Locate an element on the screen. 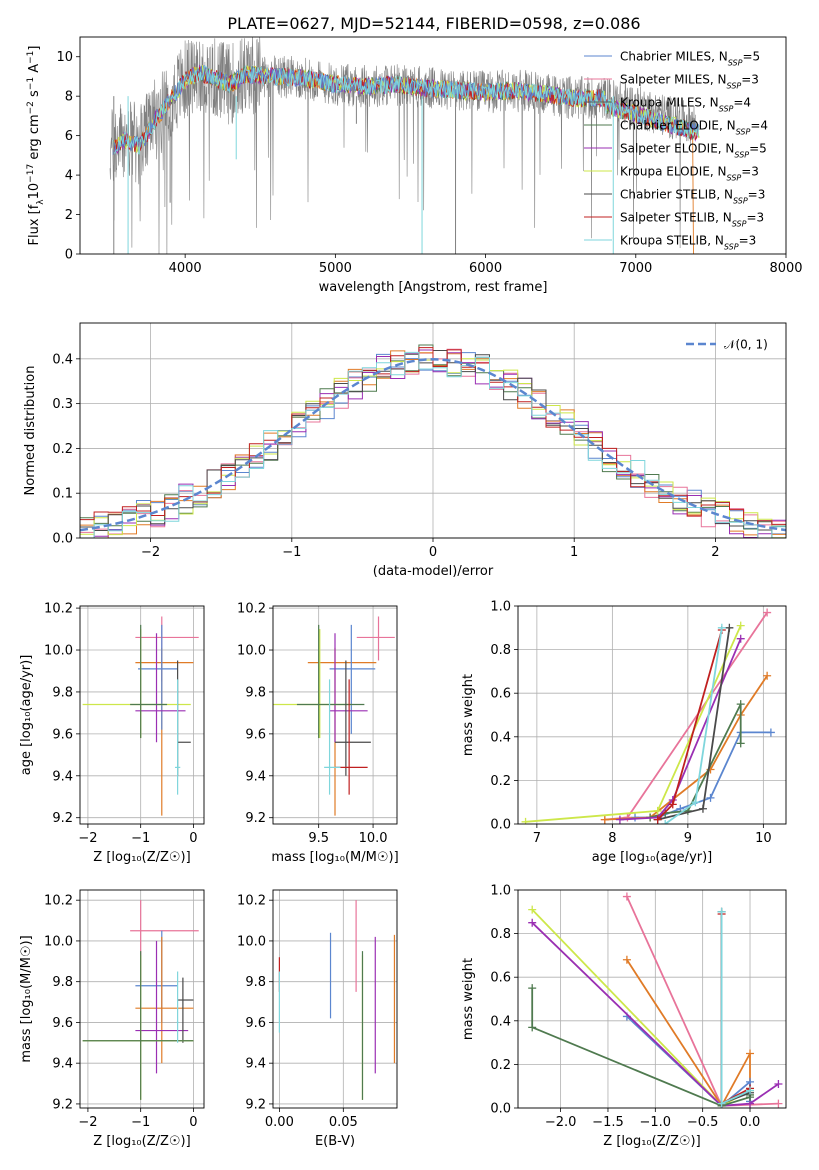  x-tick-label: −1.5 is located at coordinates (608, 1122).